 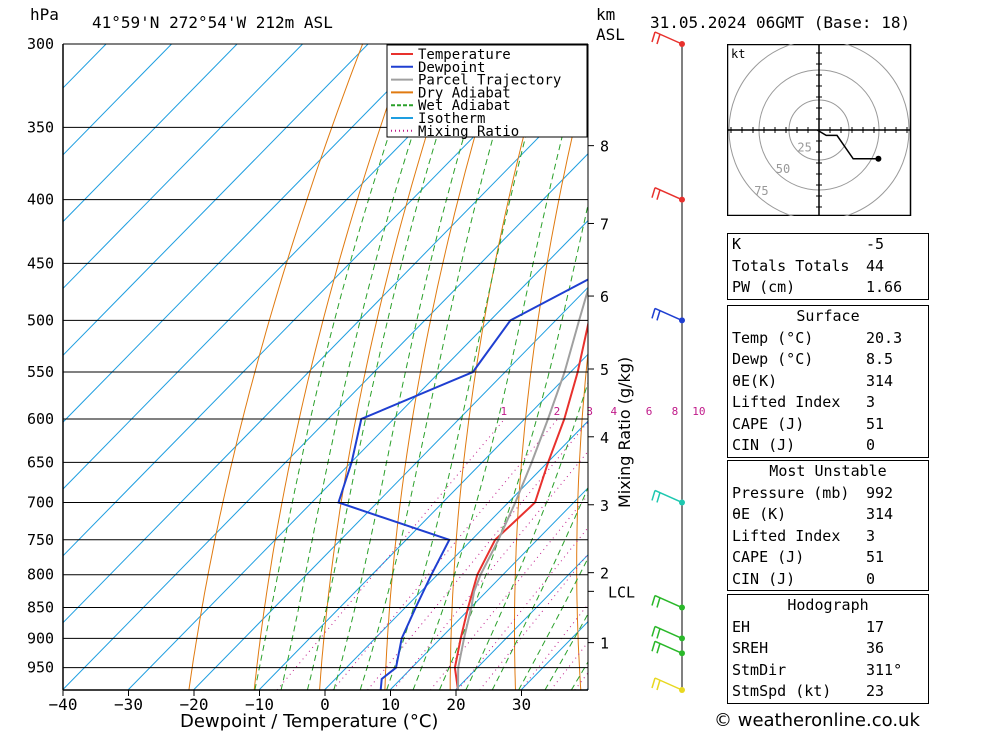 I want to click on row-label: Pressure (mb), so click(x=791, y=492).